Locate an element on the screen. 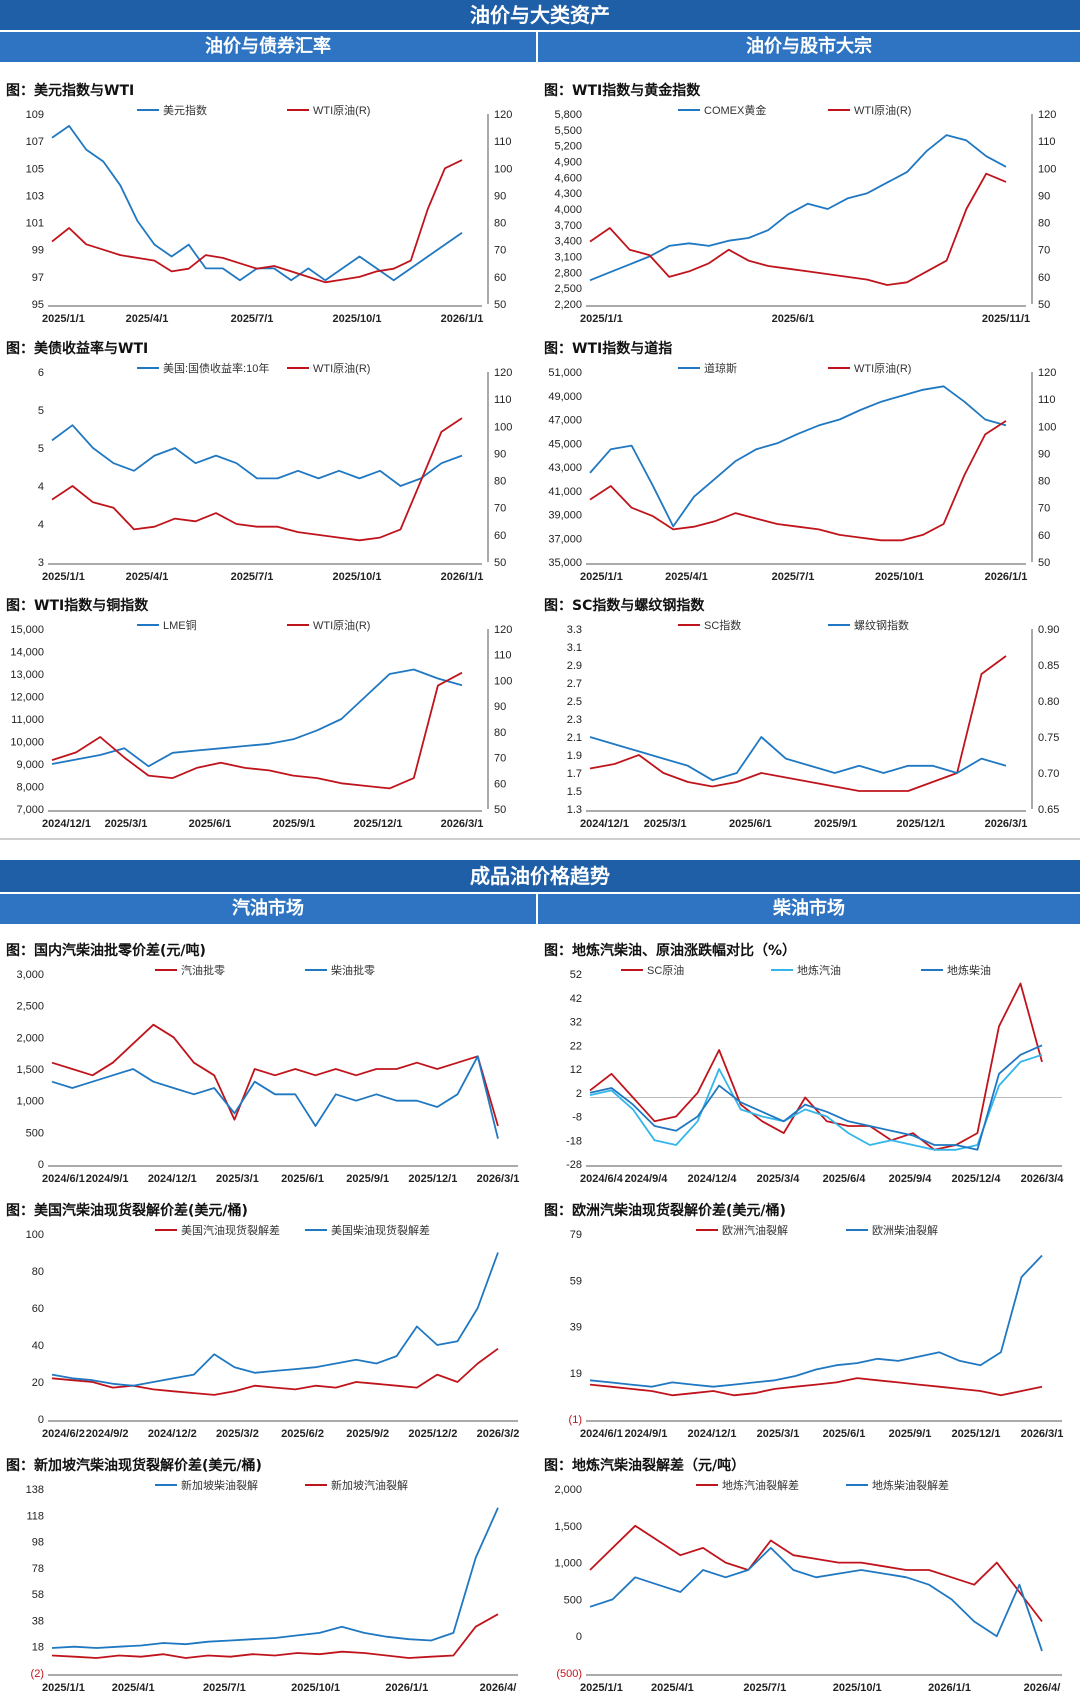 The height and width of the screenshot is (1701, 1080). x-tick-label: 2026/1/1 is located at coordinates (949, 1688).